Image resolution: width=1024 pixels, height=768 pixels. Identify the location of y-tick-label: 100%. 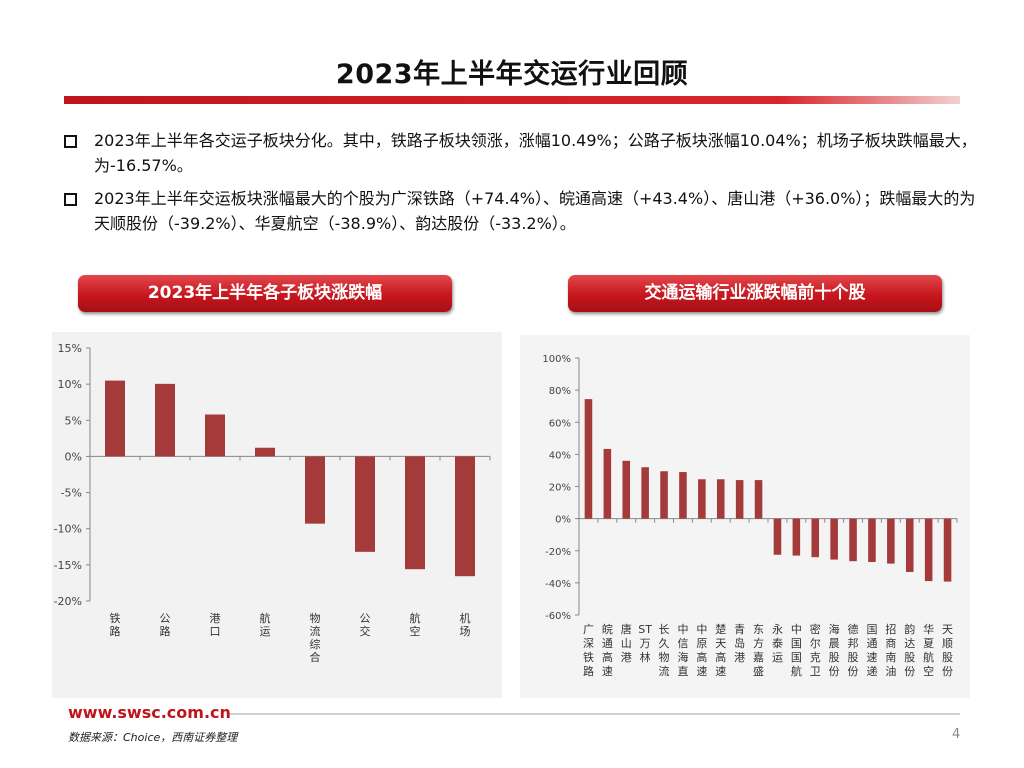
(556, 359).